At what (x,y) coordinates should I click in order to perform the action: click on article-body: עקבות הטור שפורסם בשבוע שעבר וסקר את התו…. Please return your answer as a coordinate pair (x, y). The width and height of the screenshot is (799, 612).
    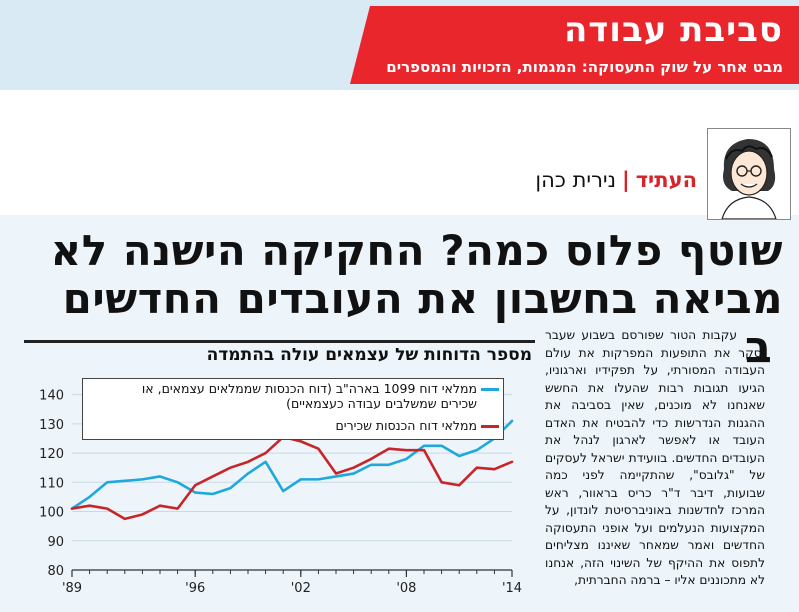
    Looking at the image, I should click on (655, 458).